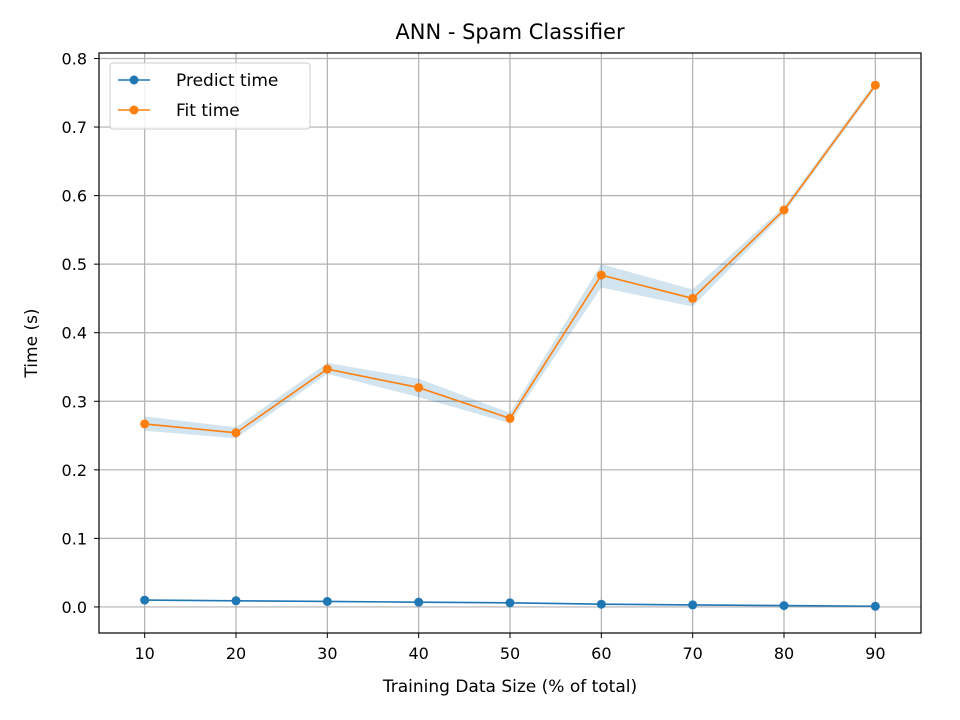 The image size is (960, 720). What do you see at coordinates (875, 653) in the screenshot?
I see `x-tick-label: 90` at bounding box center [875, 653].